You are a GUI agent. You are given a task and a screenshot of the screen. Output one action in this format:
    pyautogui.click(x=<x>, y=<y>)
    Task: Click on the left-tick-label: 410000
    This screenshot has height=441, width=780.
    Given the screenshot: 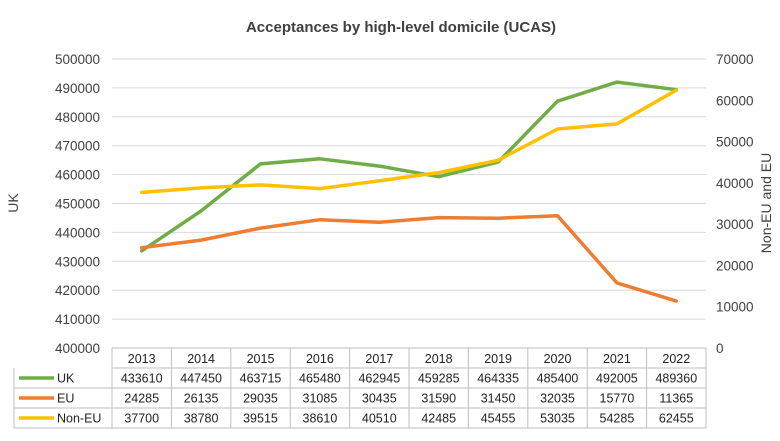 What is the action you would take?
    pyautogui.click(x=77, y=319)
    